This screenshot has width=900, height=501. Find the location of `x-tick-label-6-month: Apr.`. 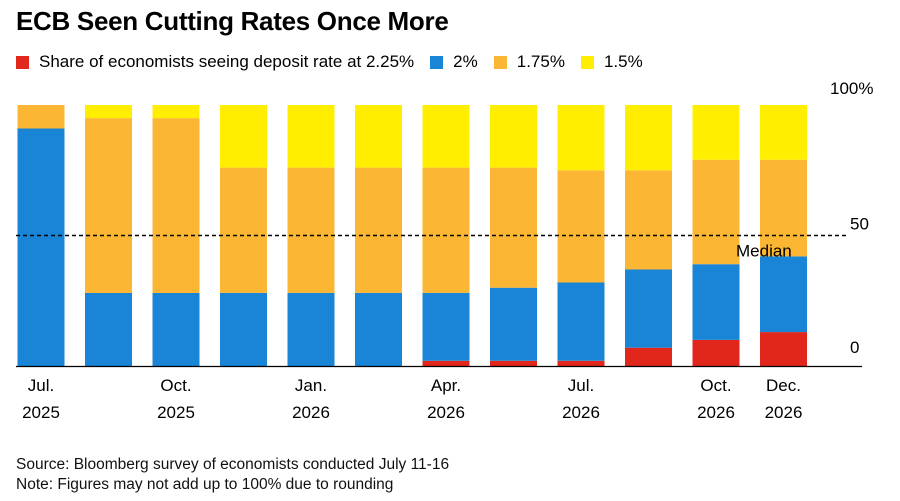

x-tick-label-6-month: Apr. is located at coordinates (446, 385).